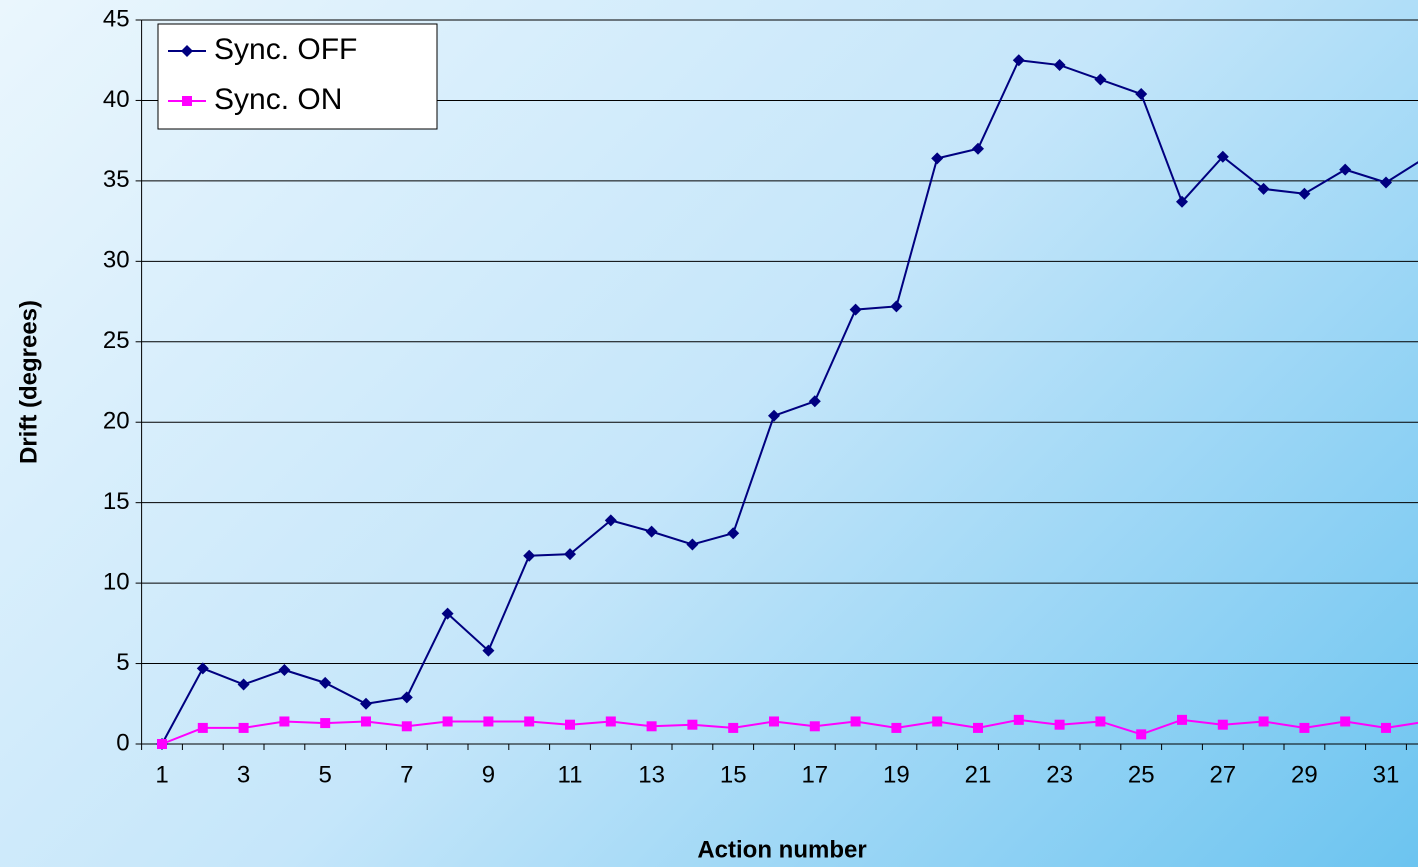 This screenshot has width=1418, height=867. Describe the element at coordinates (1222, 774) in the screenshot. I see `x-tick-label: 27` at that location.